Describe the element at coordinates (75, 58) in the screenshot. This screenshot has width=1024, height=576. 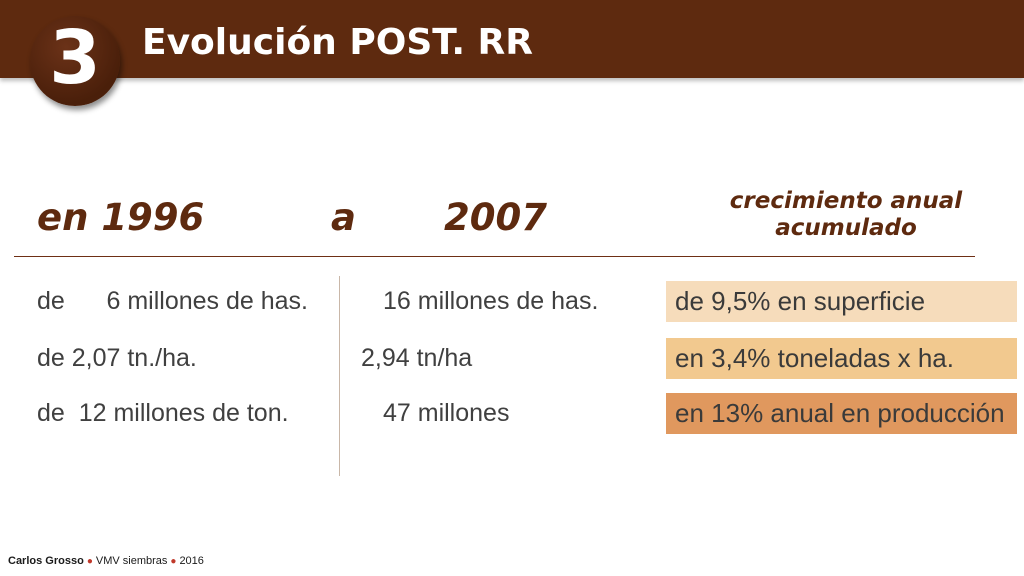
I see `section-number: 3` at that location.